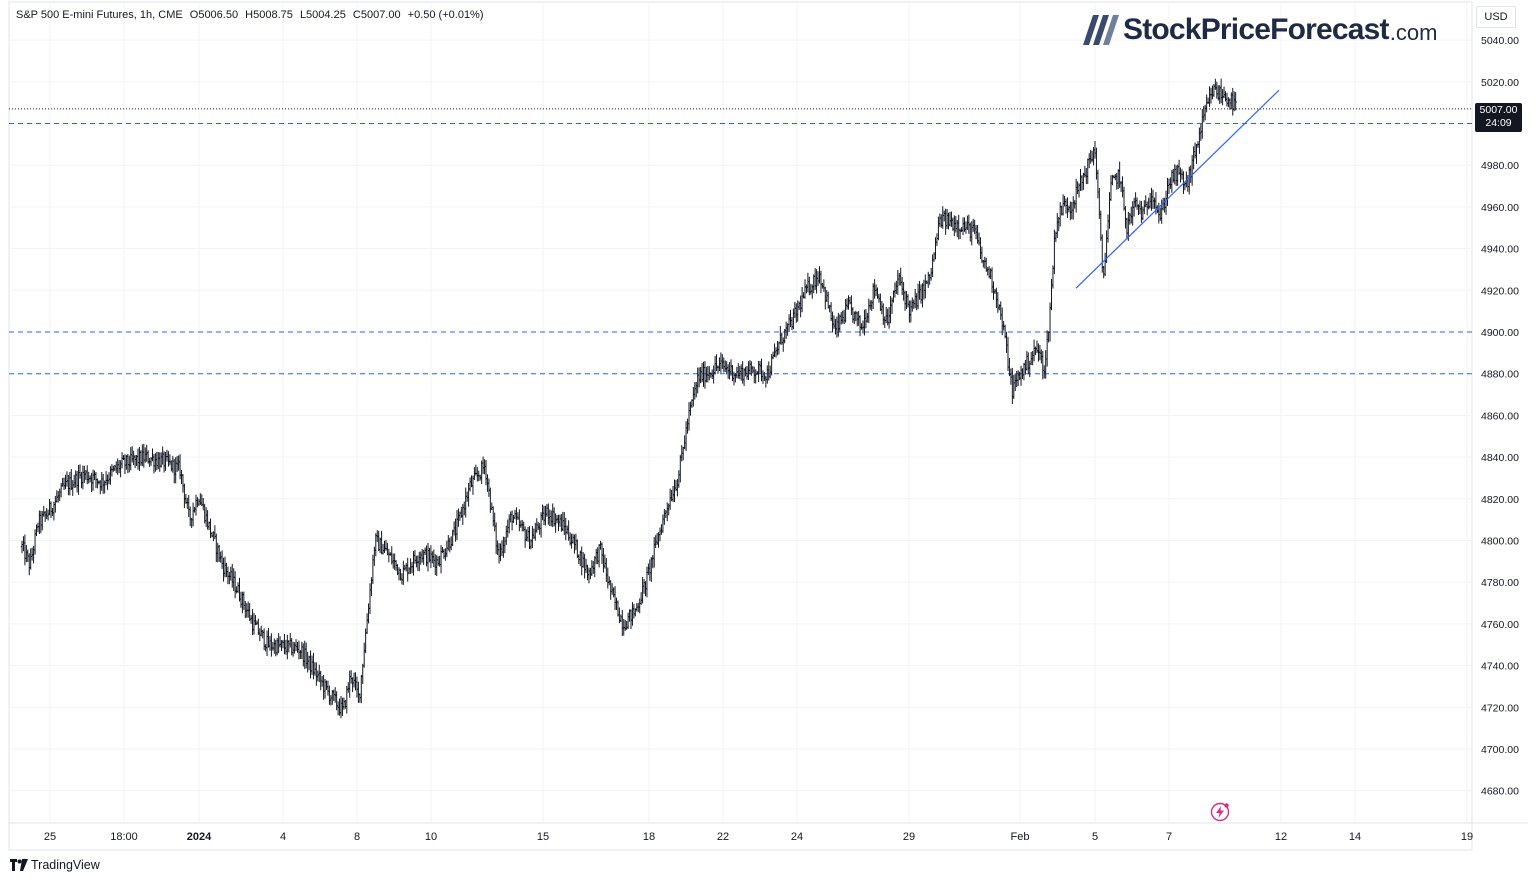 This screenshot has width=1536, height=882. Describe the element at coordinates (1498, 110) in the screenshot. I see `last-price-value: 5007.00` at that location.